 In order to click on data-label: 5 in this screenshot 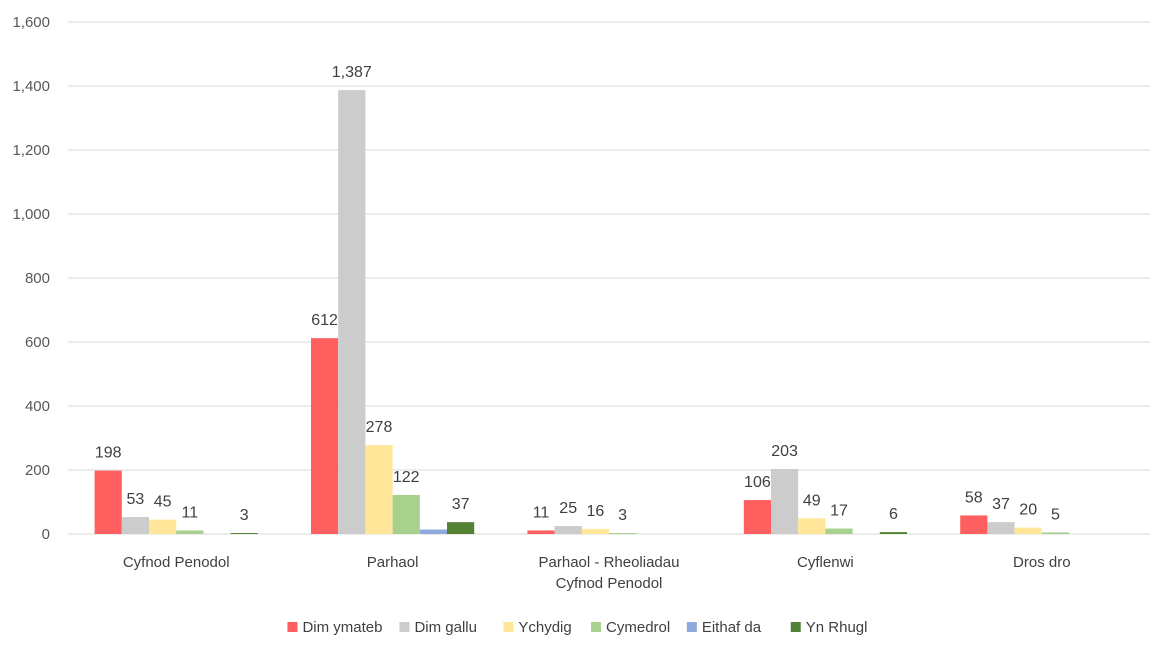, I will do `click(1055, 514)`.